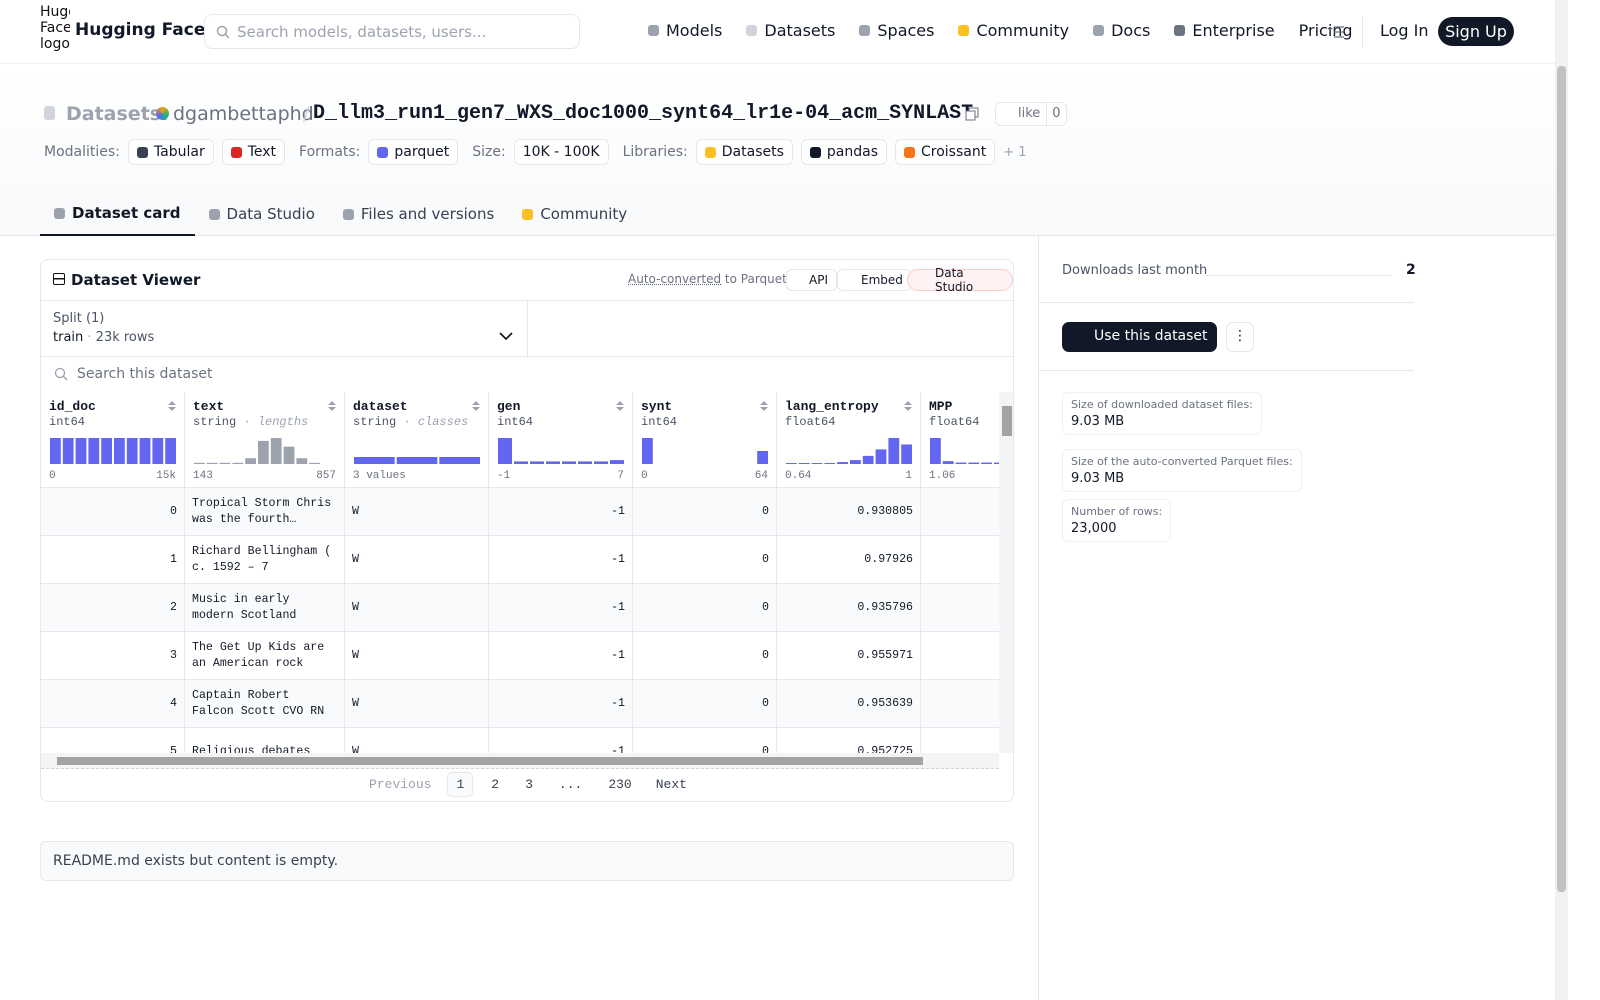 The image size is (1600, 1000). What do you see at coordinates (113, 740) in the screenshot?
I see `table-cell: 5` at bounding box center [113, 740].